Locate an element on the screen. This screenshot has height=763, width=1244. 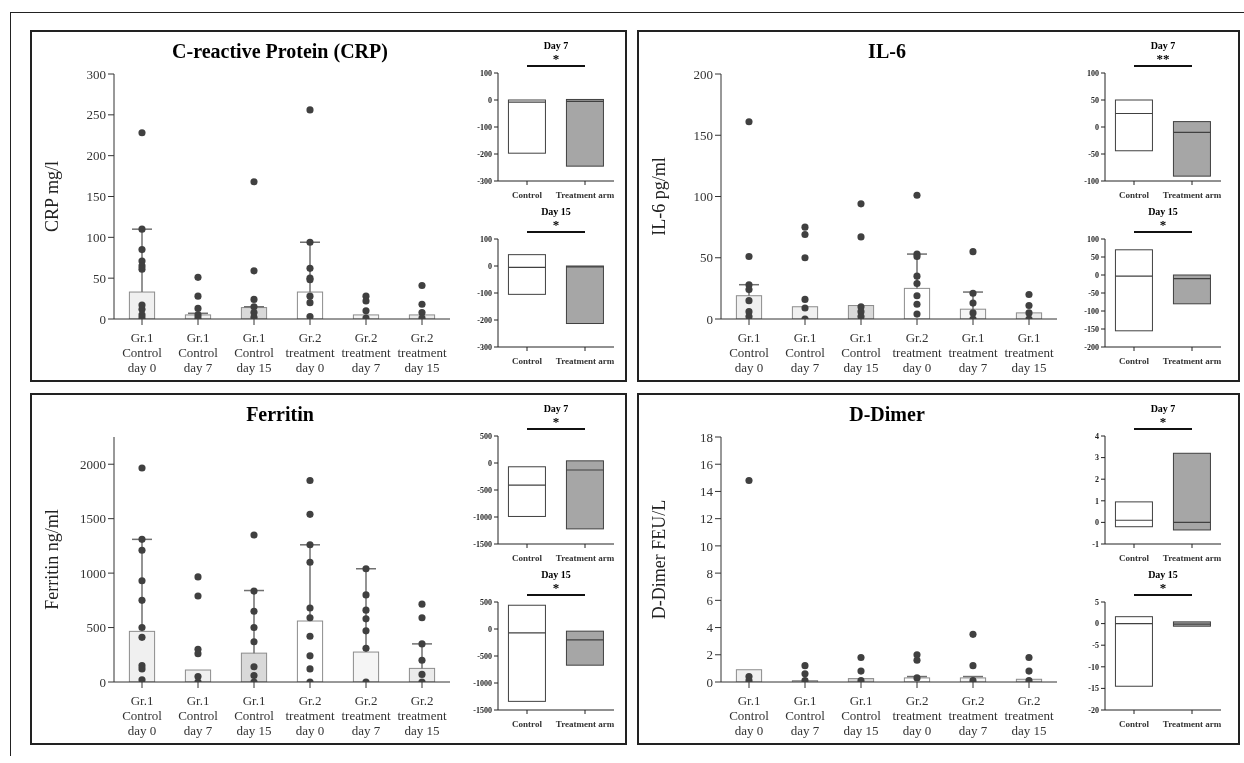
y-tick-label: 2 is located at coordinates (1097, 480).